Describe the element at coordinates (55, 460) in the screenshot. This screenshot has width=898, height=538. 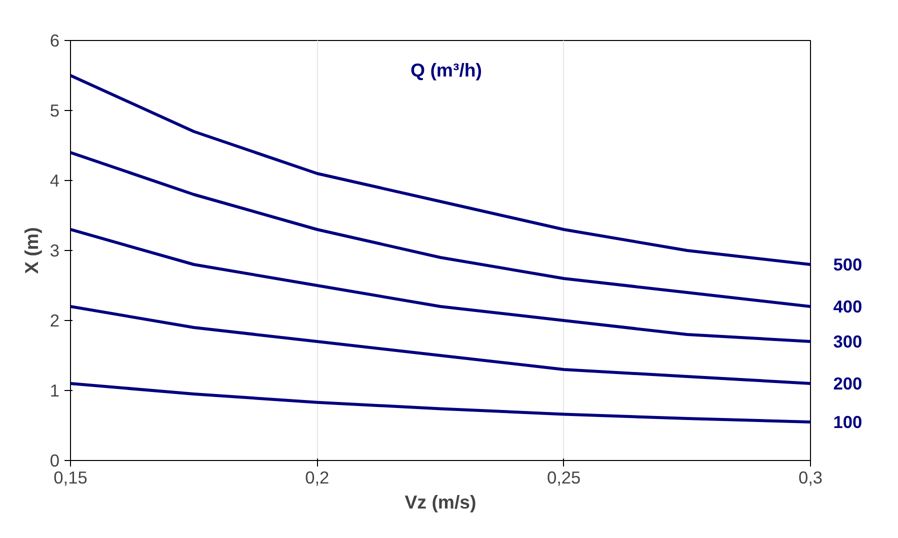
I see `y-tick-label: 0` at that location.